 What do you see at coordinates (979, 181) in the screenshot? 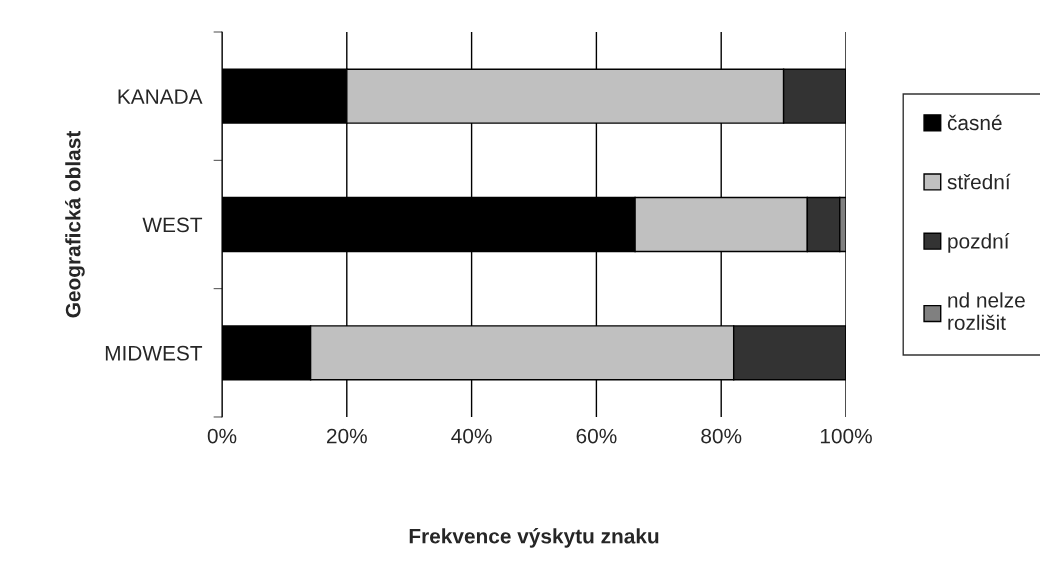
I see `legend-label: střední` at bounding box center [979, 181].